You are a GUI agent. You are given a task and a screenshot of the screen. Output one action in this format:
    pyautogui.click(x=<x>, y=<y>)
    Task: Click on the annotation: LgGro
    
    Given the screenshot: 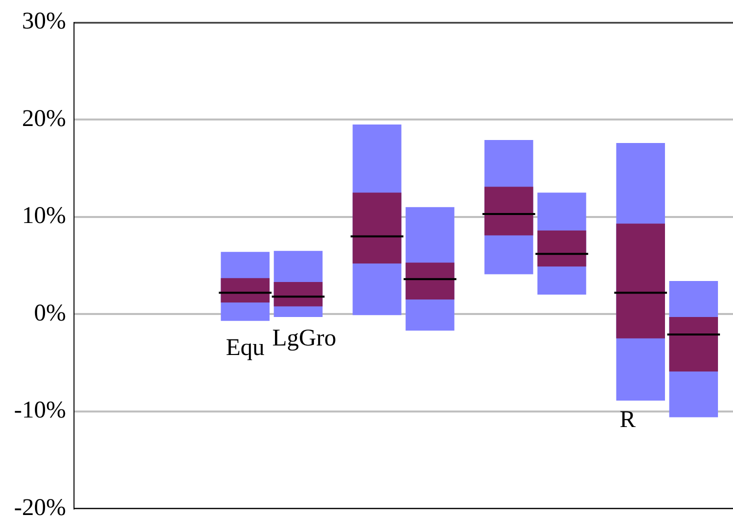 What is the action you would take?
    pyautogui.click(x=304, y=338)
    